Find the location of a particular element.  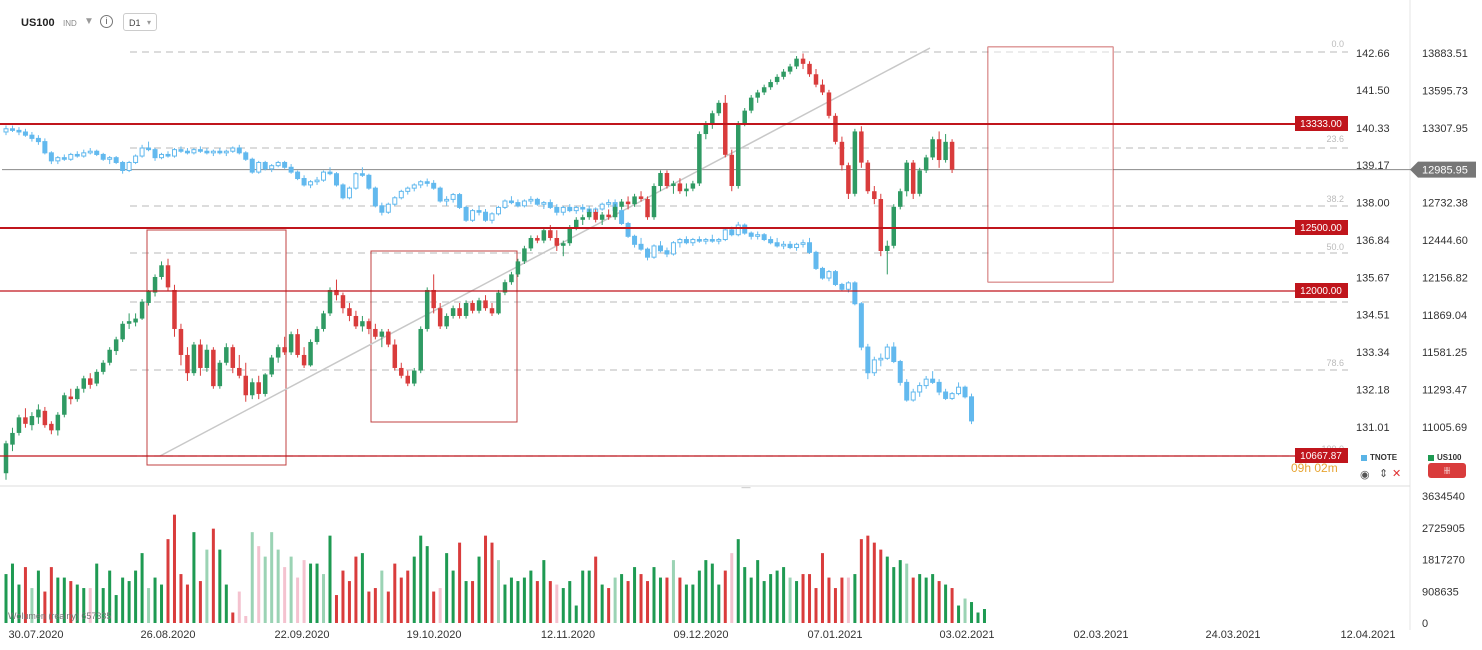

close-icon: ✕ is located at coordinates (1397, 474).